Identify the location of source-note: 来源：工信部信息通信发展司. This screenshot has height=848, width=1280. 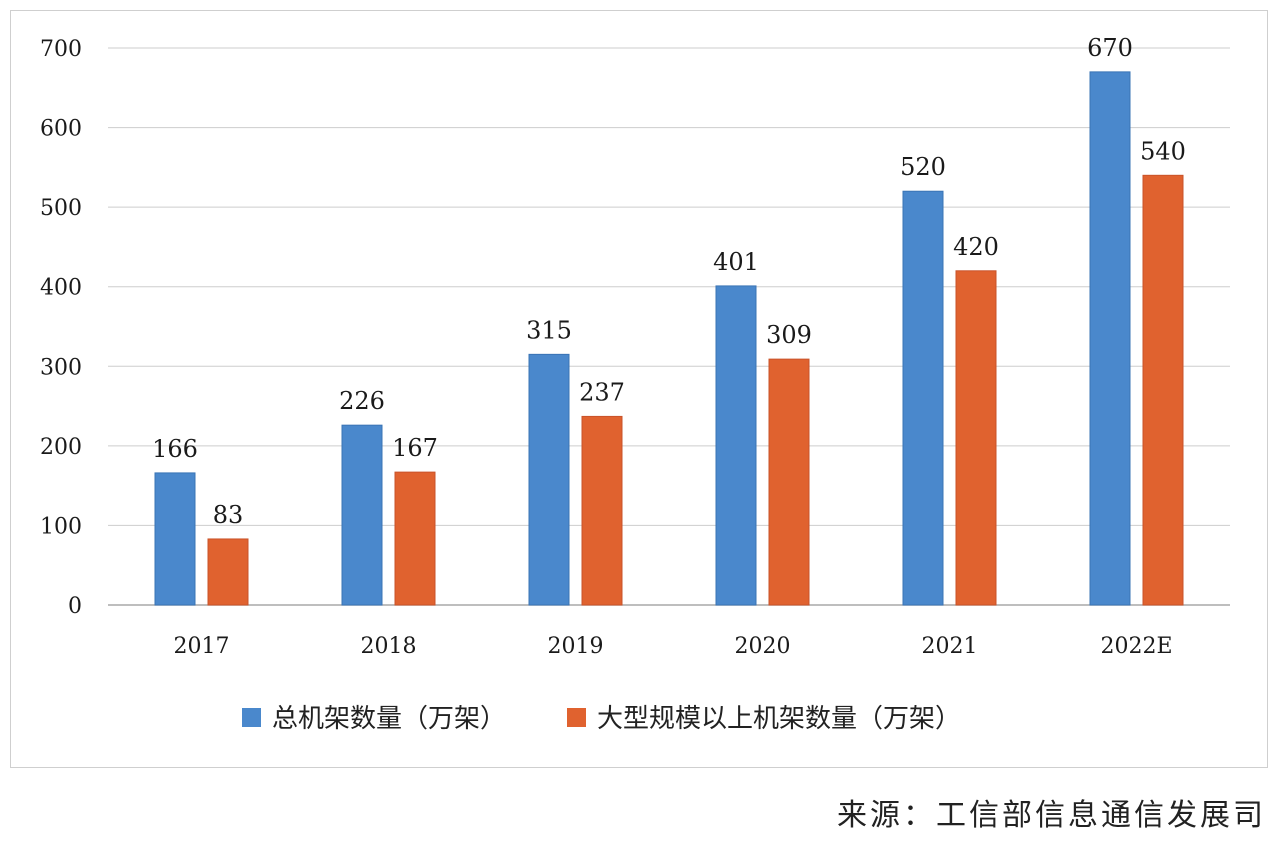
(1051, 812).